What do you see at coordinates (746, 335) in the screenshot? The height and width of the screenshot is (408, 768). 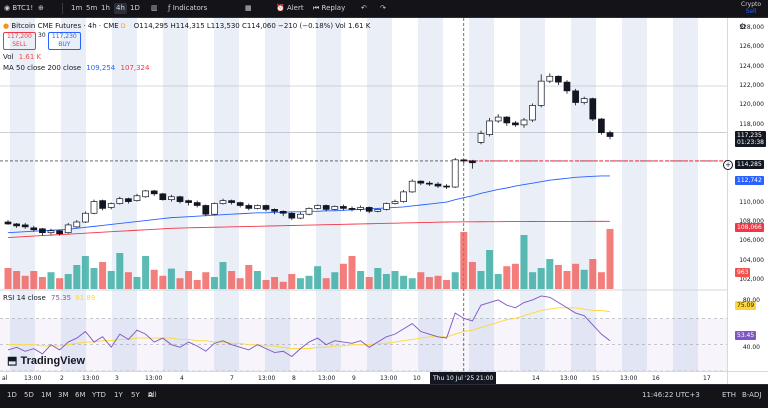 I see `rsi-tag: 53.45` at bounding box center [746, 335].